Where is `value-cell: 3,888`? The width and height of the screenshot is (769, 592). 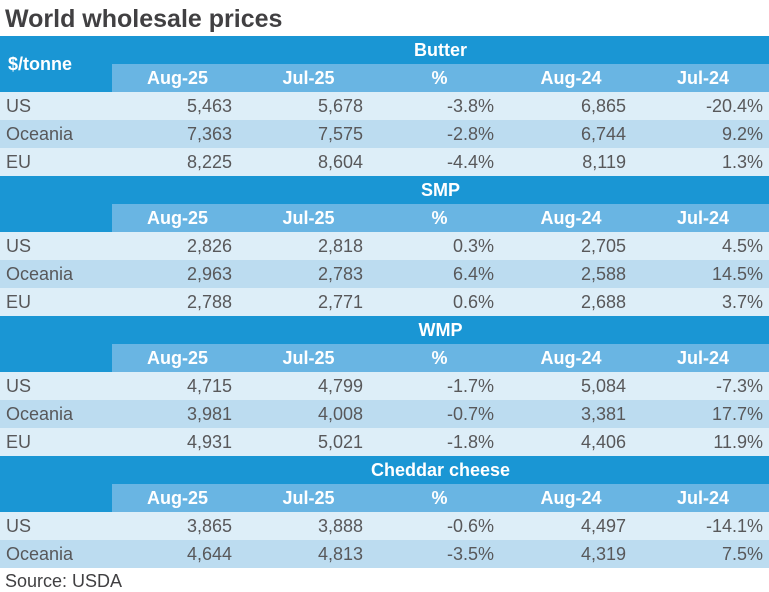 value-cell: 3,888 is located at coordinates (308, 526).